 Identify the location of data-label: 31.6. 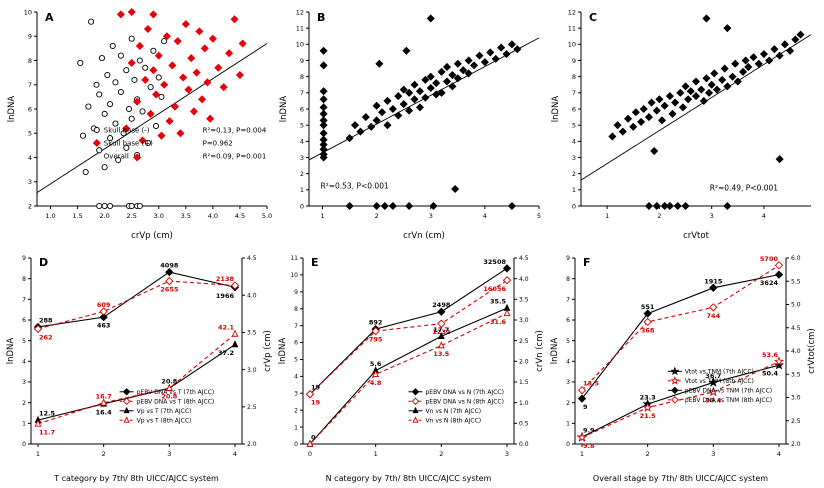
(498, 322).